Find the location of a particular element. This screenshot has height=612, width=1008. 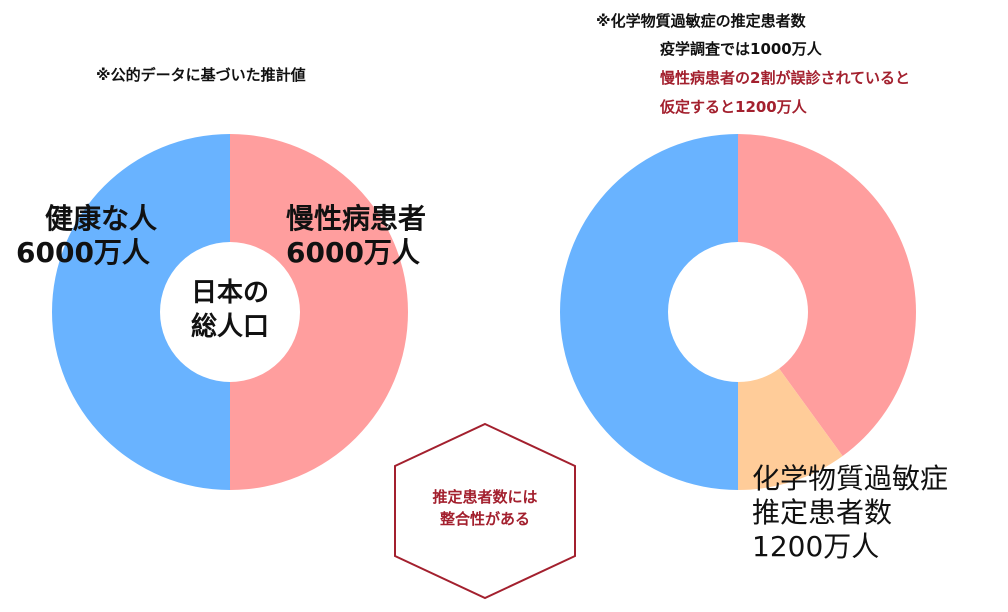

chemical-label-line-1: 化学物質過敏症 is located at coordinates (850, 478).